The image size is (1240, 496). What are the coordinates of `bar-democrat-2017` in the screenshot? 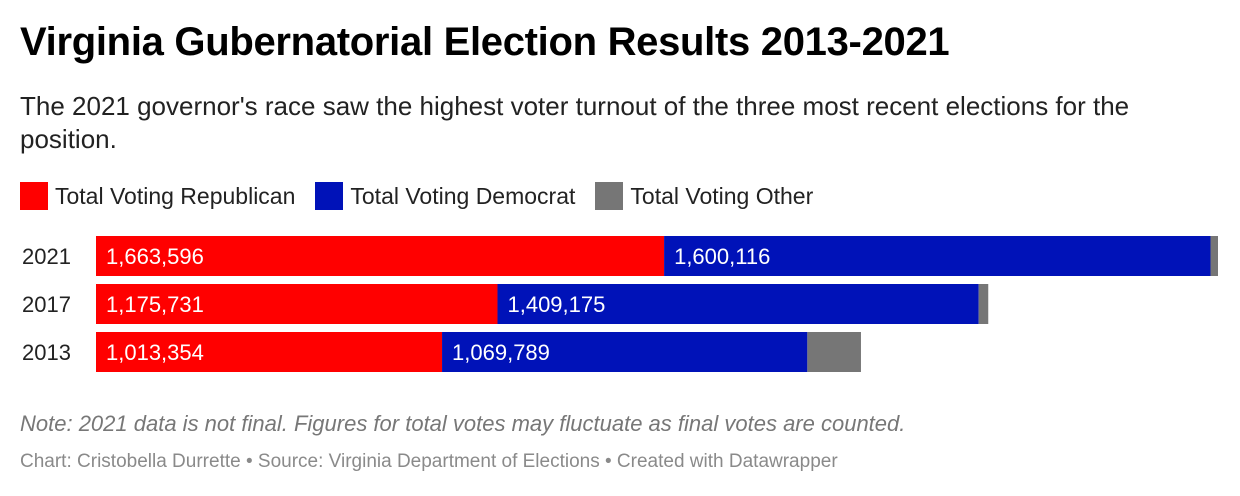 It's located at (738, 304).